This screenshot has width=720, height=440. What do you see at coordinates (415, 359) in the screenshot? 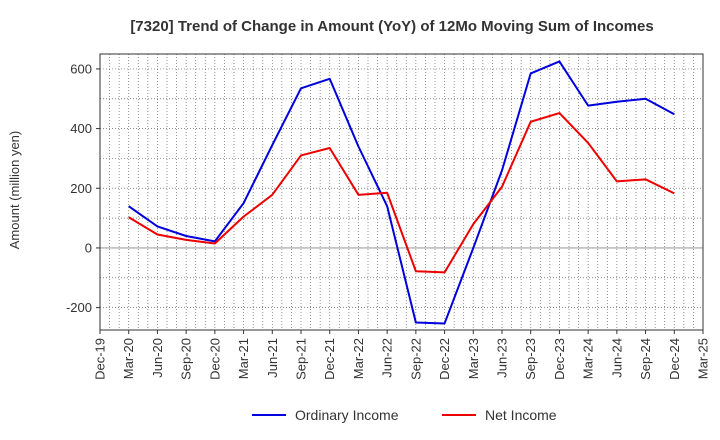
I see `x-tick-label: Sep-22` at bounding box center [415, 359].